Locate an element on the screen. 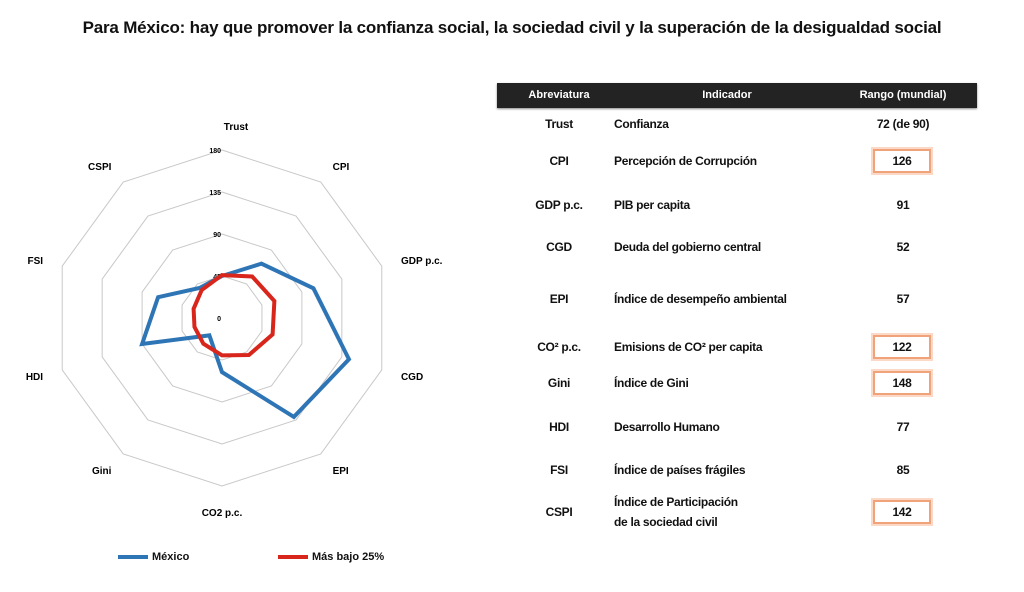 The height and width of the screenshot is (592, 1024). row-indicator: Desarrollo Humano is located at coordinates (667, 427).